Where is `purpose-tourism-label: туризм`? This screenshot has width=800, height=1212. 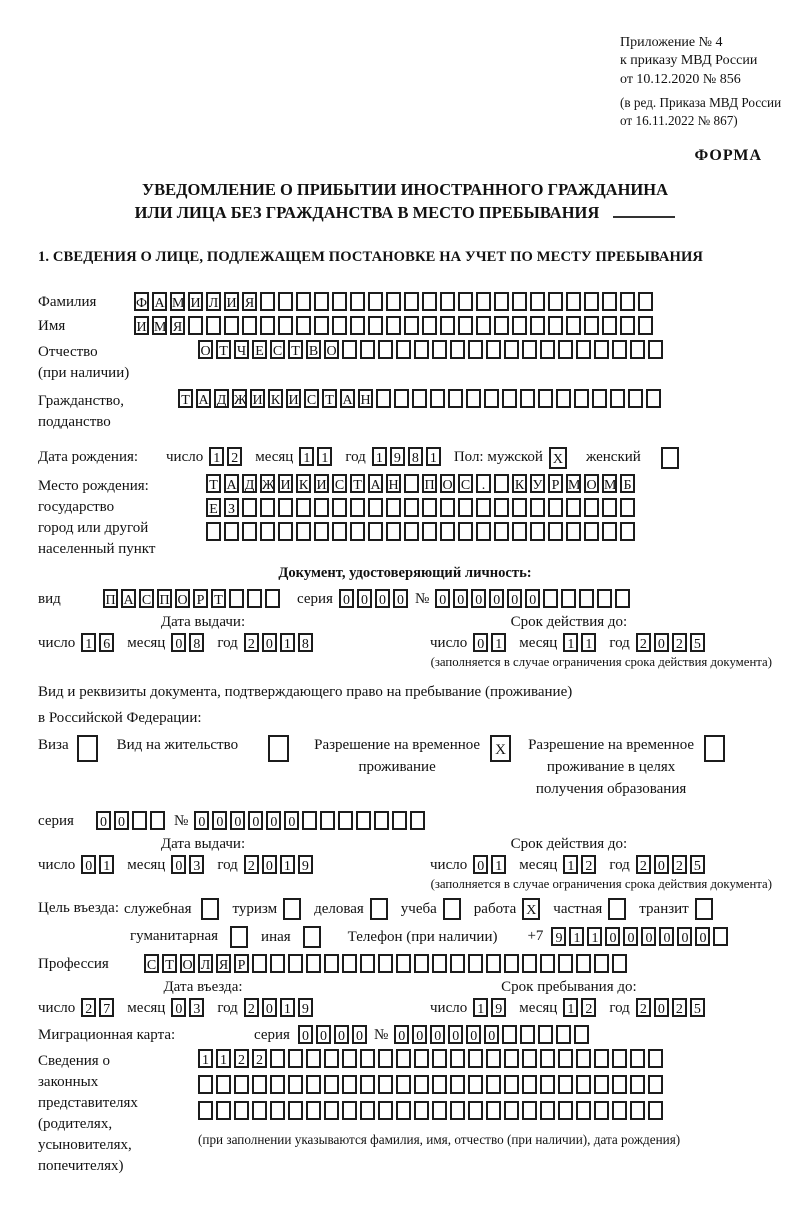 purpose-tourism-label: туризм is located at coordinates (255, 909).